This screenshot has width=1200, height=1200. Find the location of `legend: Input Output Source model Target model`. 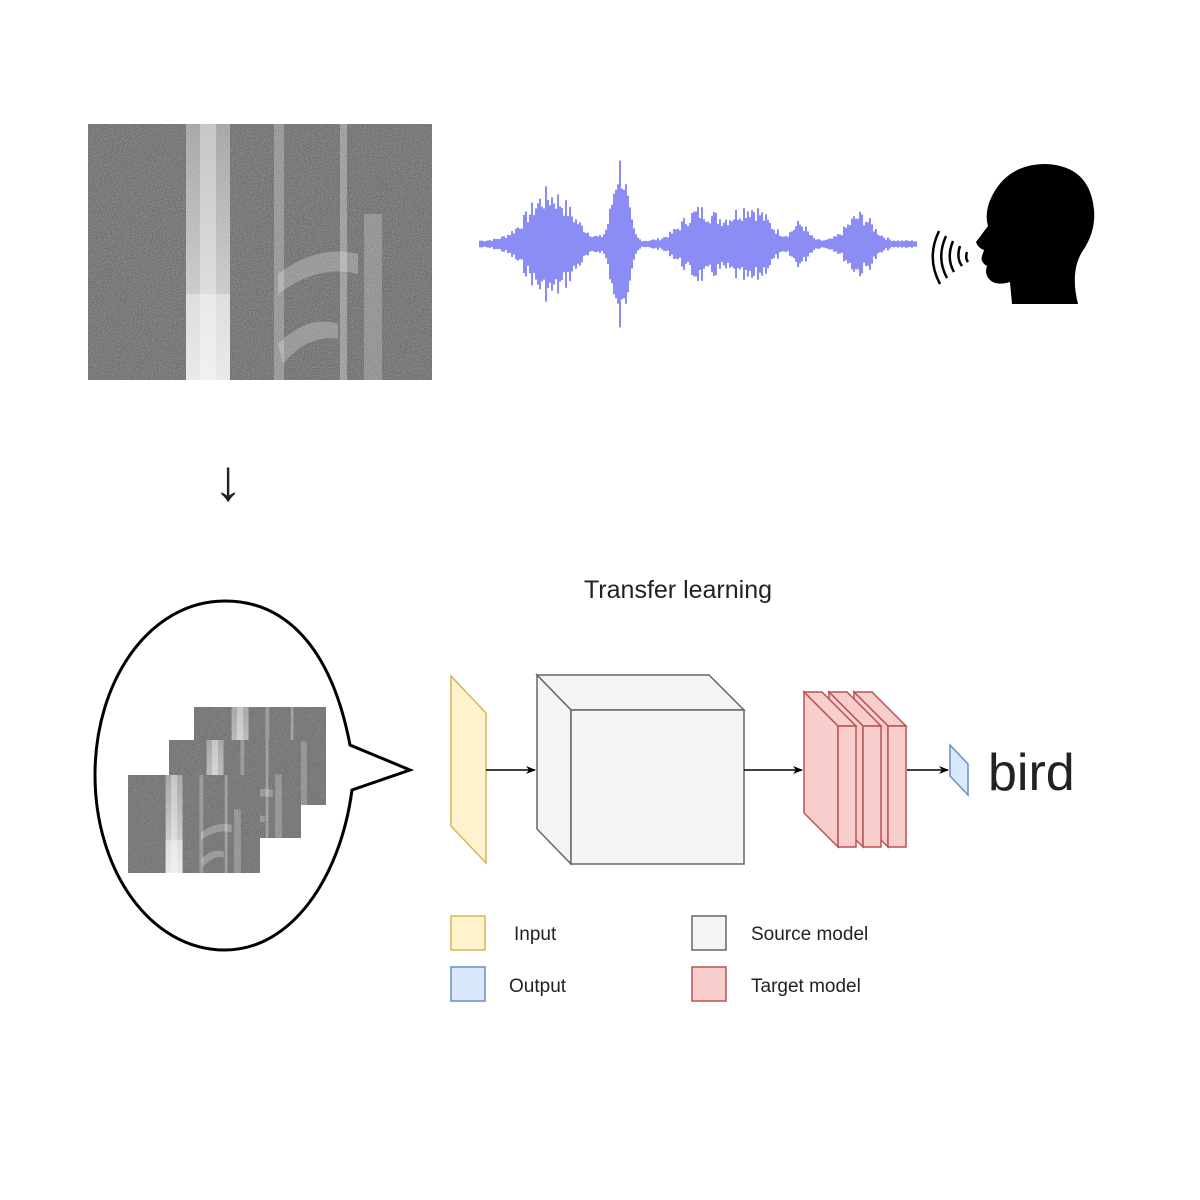

legend: Input Output Source model Target model is located at coordinates (659, 958).